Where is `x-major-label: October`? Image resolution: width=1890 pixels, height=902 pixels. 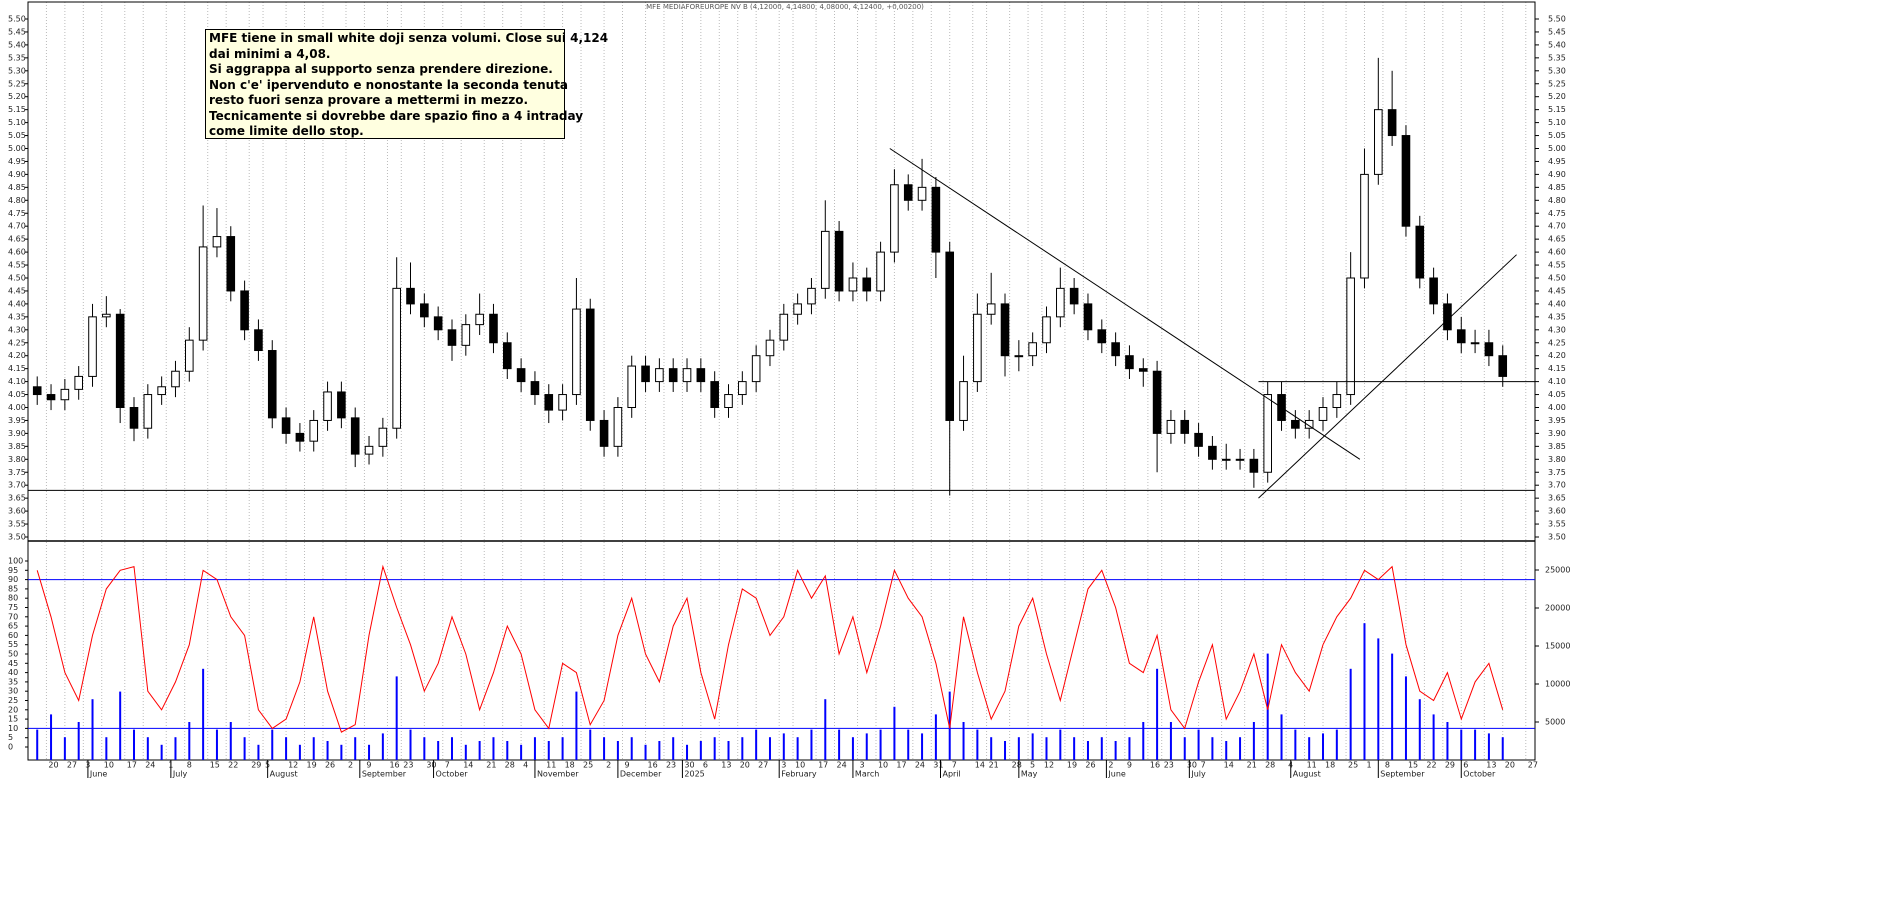
x-major-label: October is located at coordinates (1479, 774).